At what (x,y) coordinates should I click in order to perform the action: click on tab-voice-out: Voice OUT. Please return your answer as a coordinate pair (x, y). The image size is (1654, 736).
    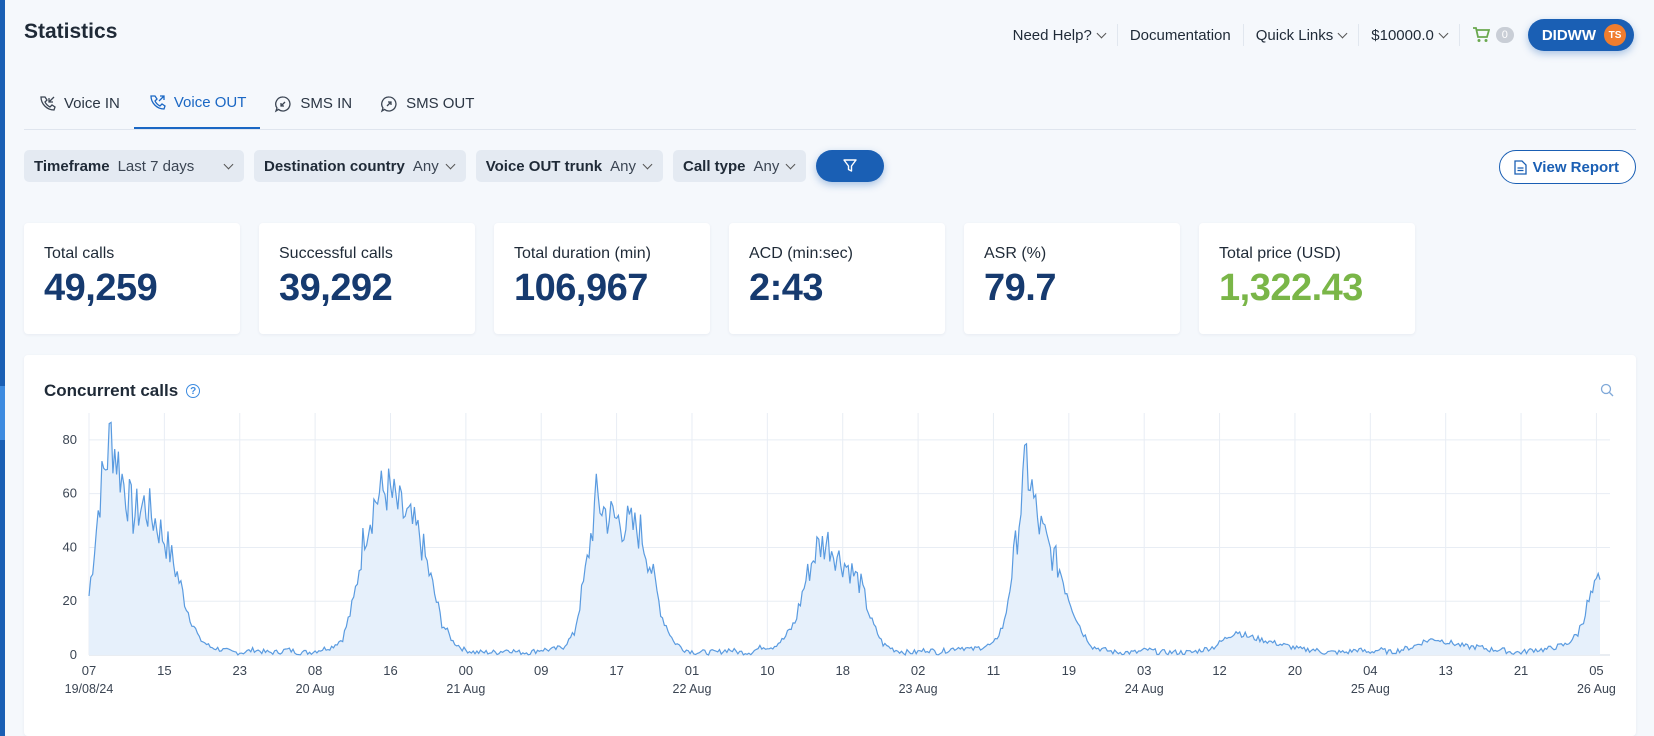
    Looking at the image, I should click on (197, 103).